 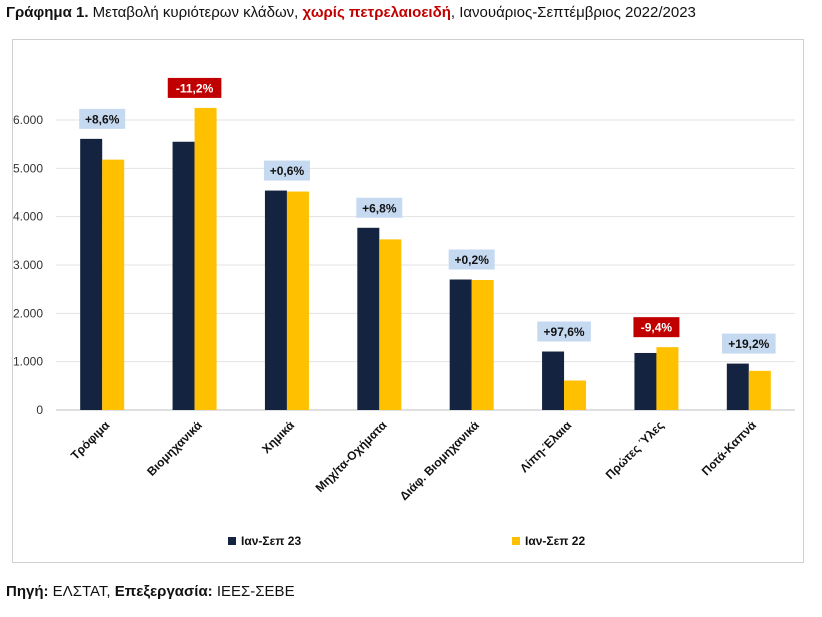 What do you see at coordinates (271, 541) in the screenshot?
I see `legend-label: Ιαν-Σεπ 23` at bounding box center [271, 541].